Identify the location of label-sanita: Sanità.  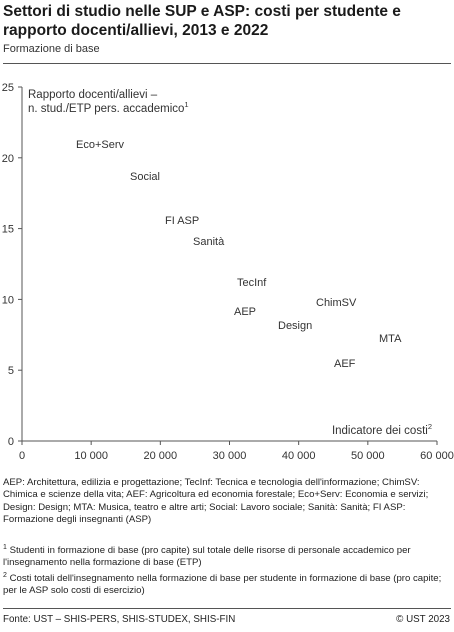
(209, 242).